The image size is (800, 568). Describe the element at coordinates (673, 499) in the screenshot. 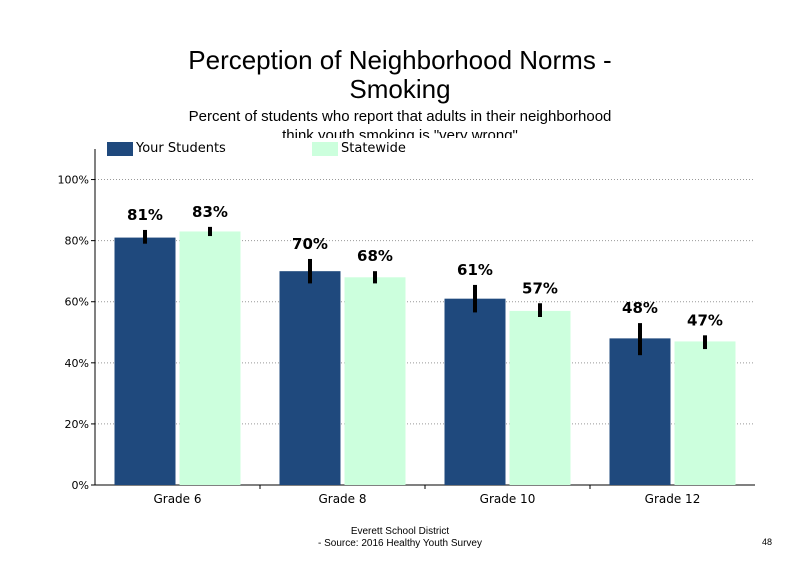

I see `x-category-label: Grade 12` at that location.